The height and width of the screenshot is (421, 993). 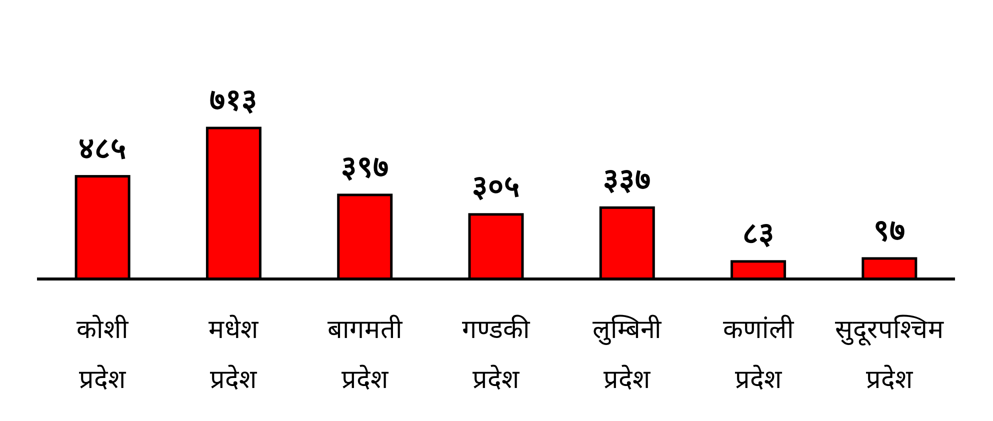 What do you see at coordinates (758, 354) in the screenshot?
I see `x-tick-label: कणांली प्रदेश` at bounding box center [758, 354].